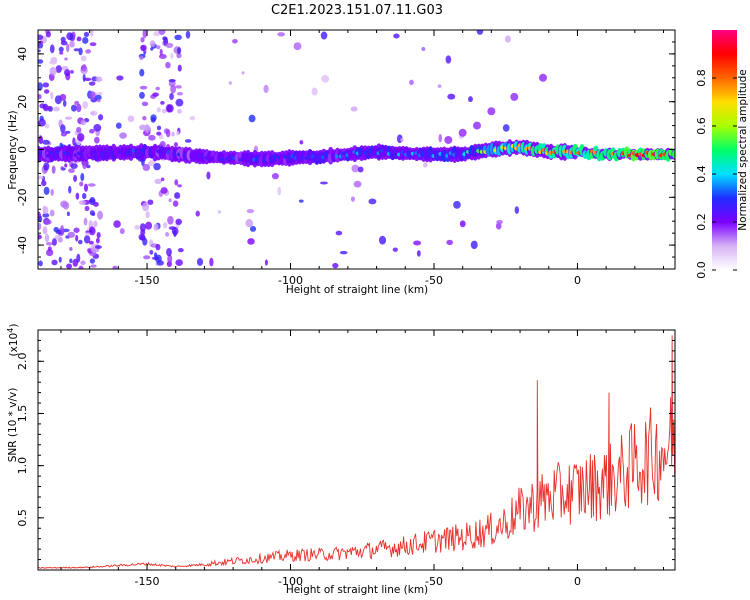 This screenshot has height=600, width=750. Describe the element at coordinates (701, 174) in the screenshot. I see `colorbar-tick-label: 0.4` at that location.